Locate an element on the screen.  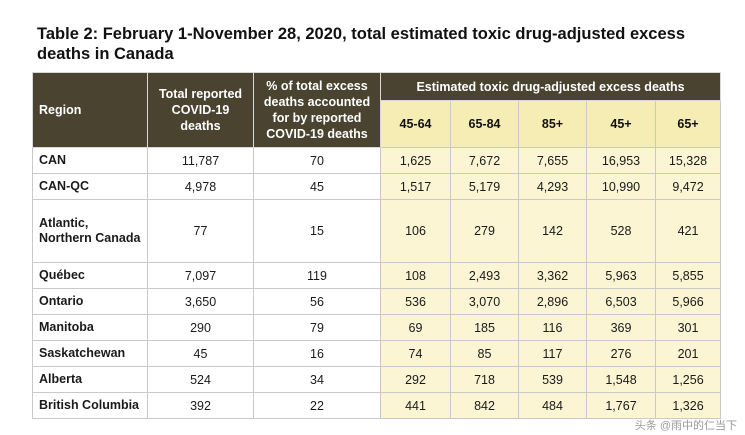
pct-cell: 22 is located at coordinates (317, 405).